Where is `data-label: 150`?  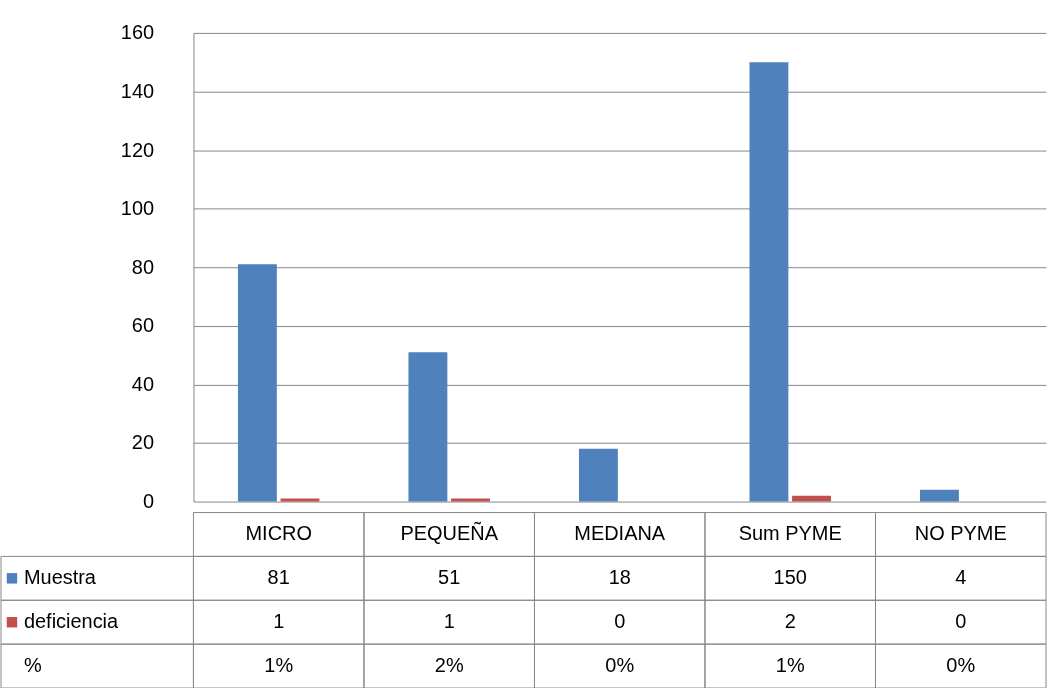
data-label: 150 is located at coordinates (790, 577).